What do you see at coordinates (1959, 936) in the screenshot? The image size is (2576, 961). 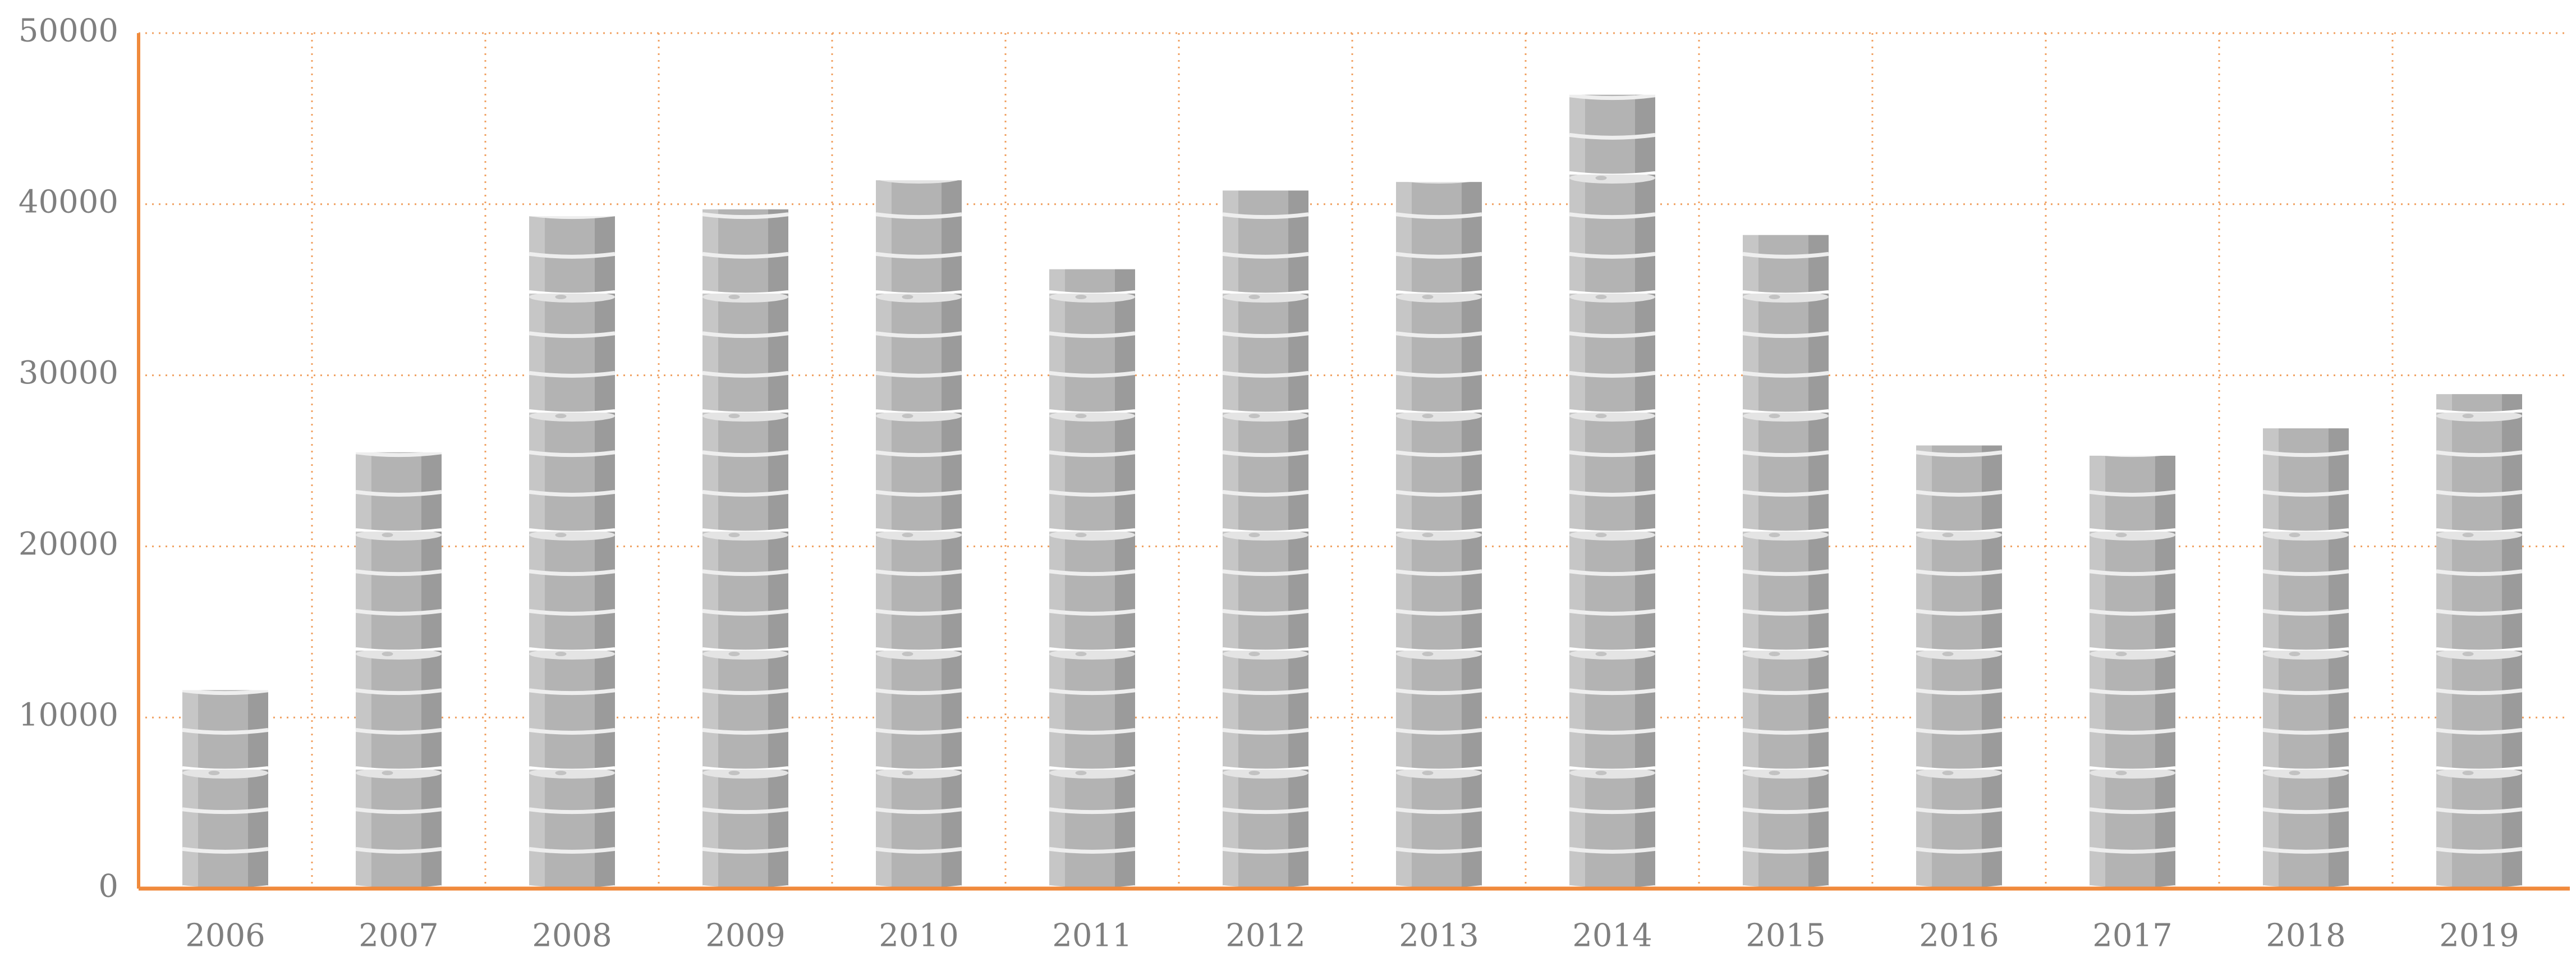 I see `x-tick-label: 2016` at bounding box center [1959, 936].